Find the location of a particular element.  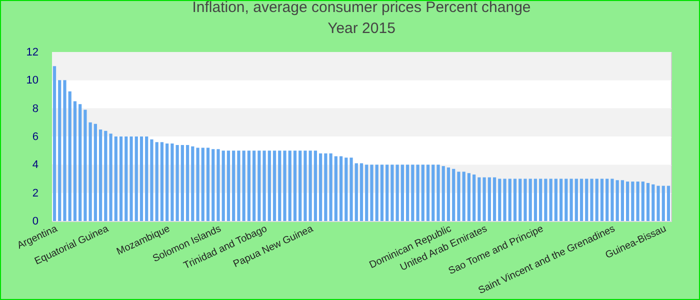

y-tick-label: 10 is located at coordinates (32, 80).